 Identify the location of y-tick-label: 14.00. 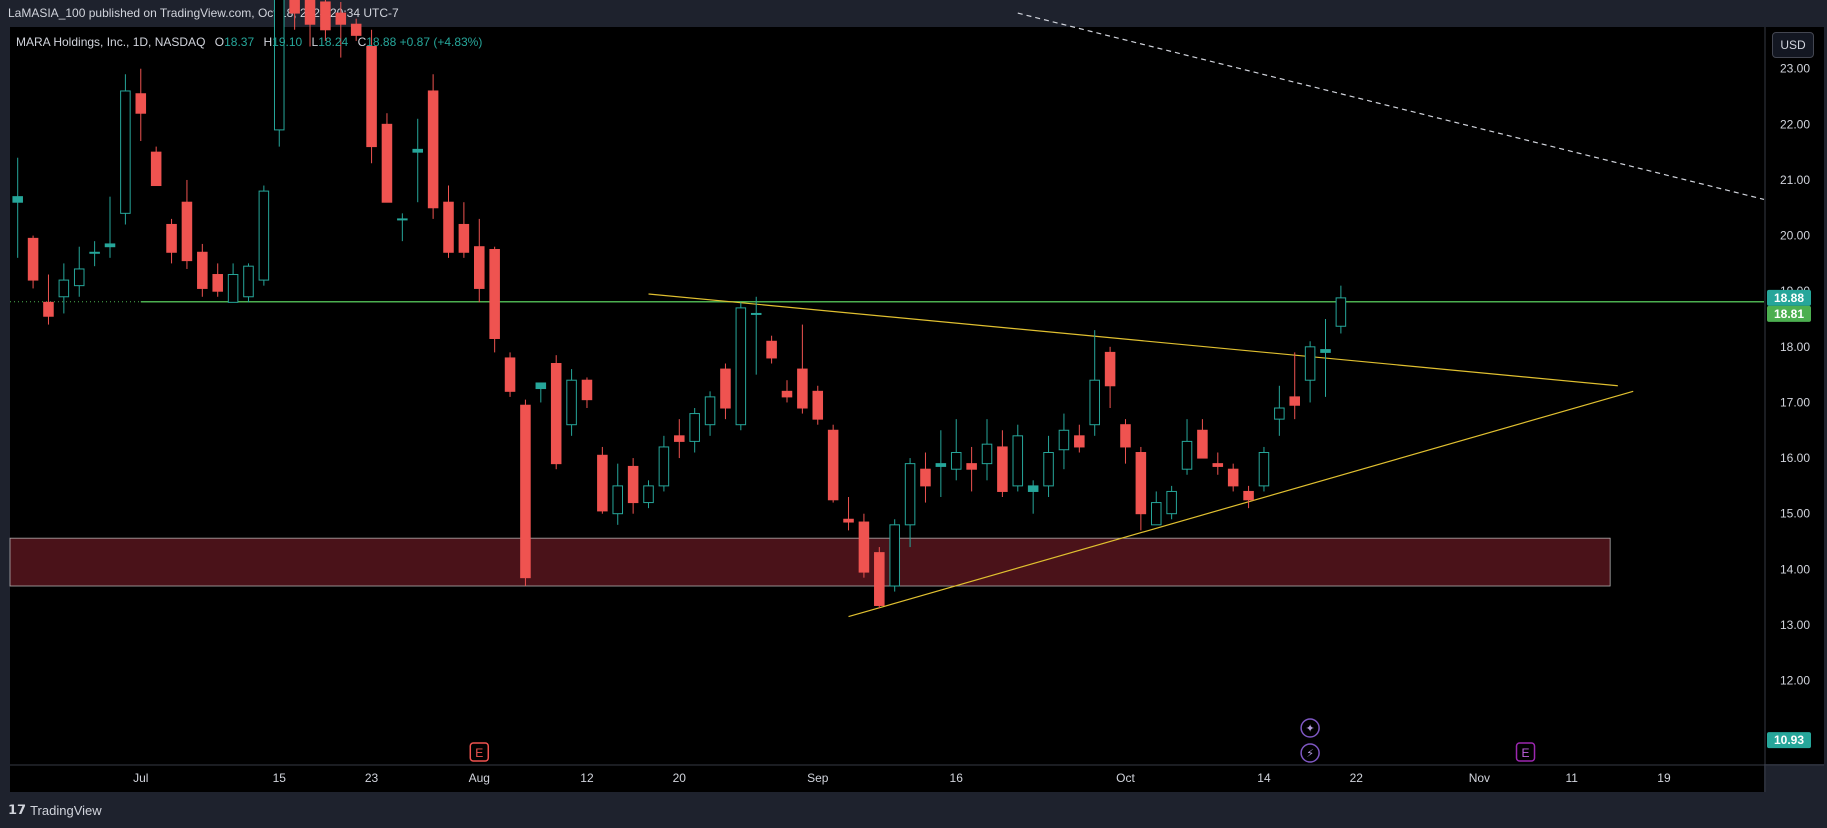
(1795, 569).